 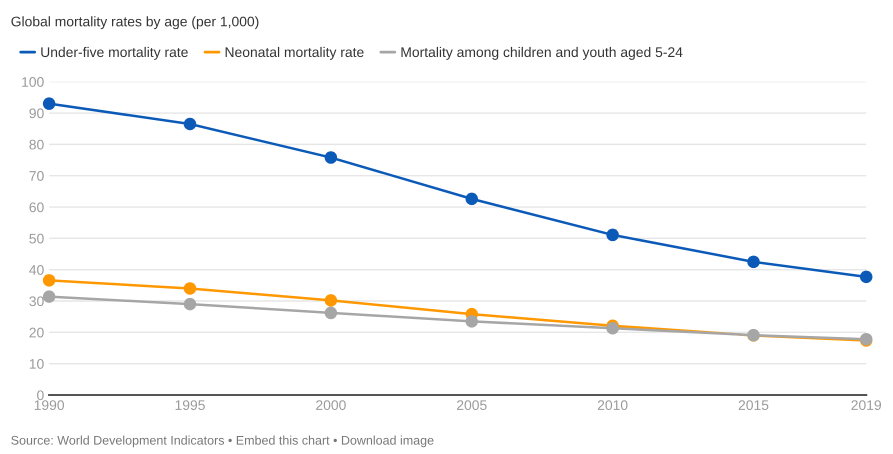 What do you see at coordinates (37, 333) in the screenshot?
I see `y-tick-label: 20` at bounding box center [37, 333].